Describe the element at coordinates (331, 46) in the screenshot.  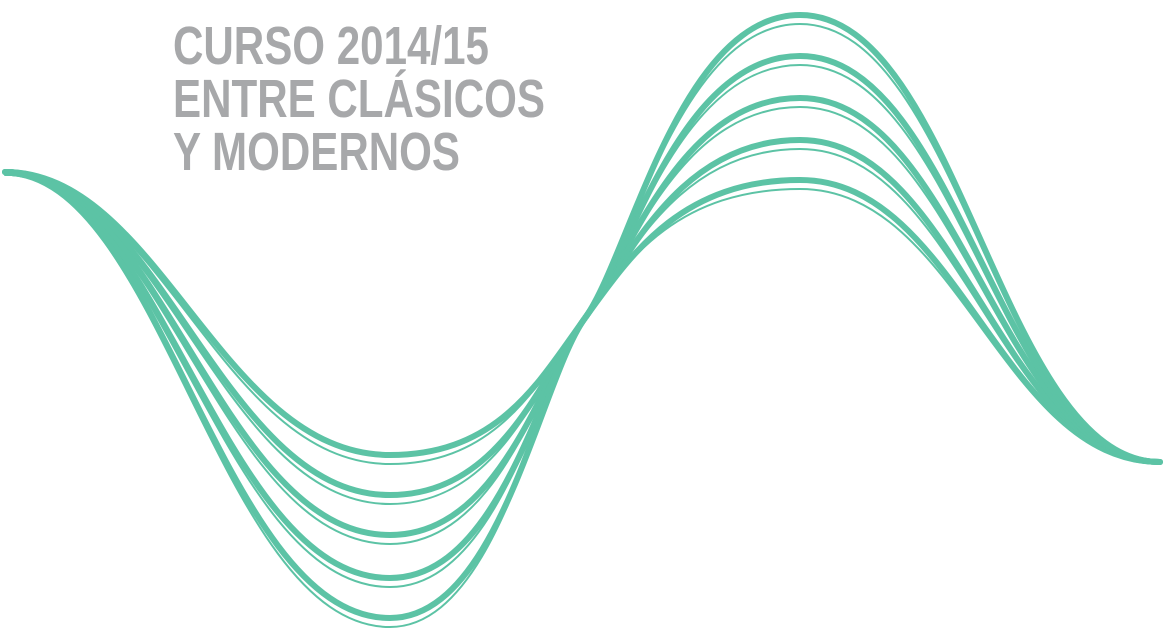
I see `title-line: CURSO 2014/15` at that location.